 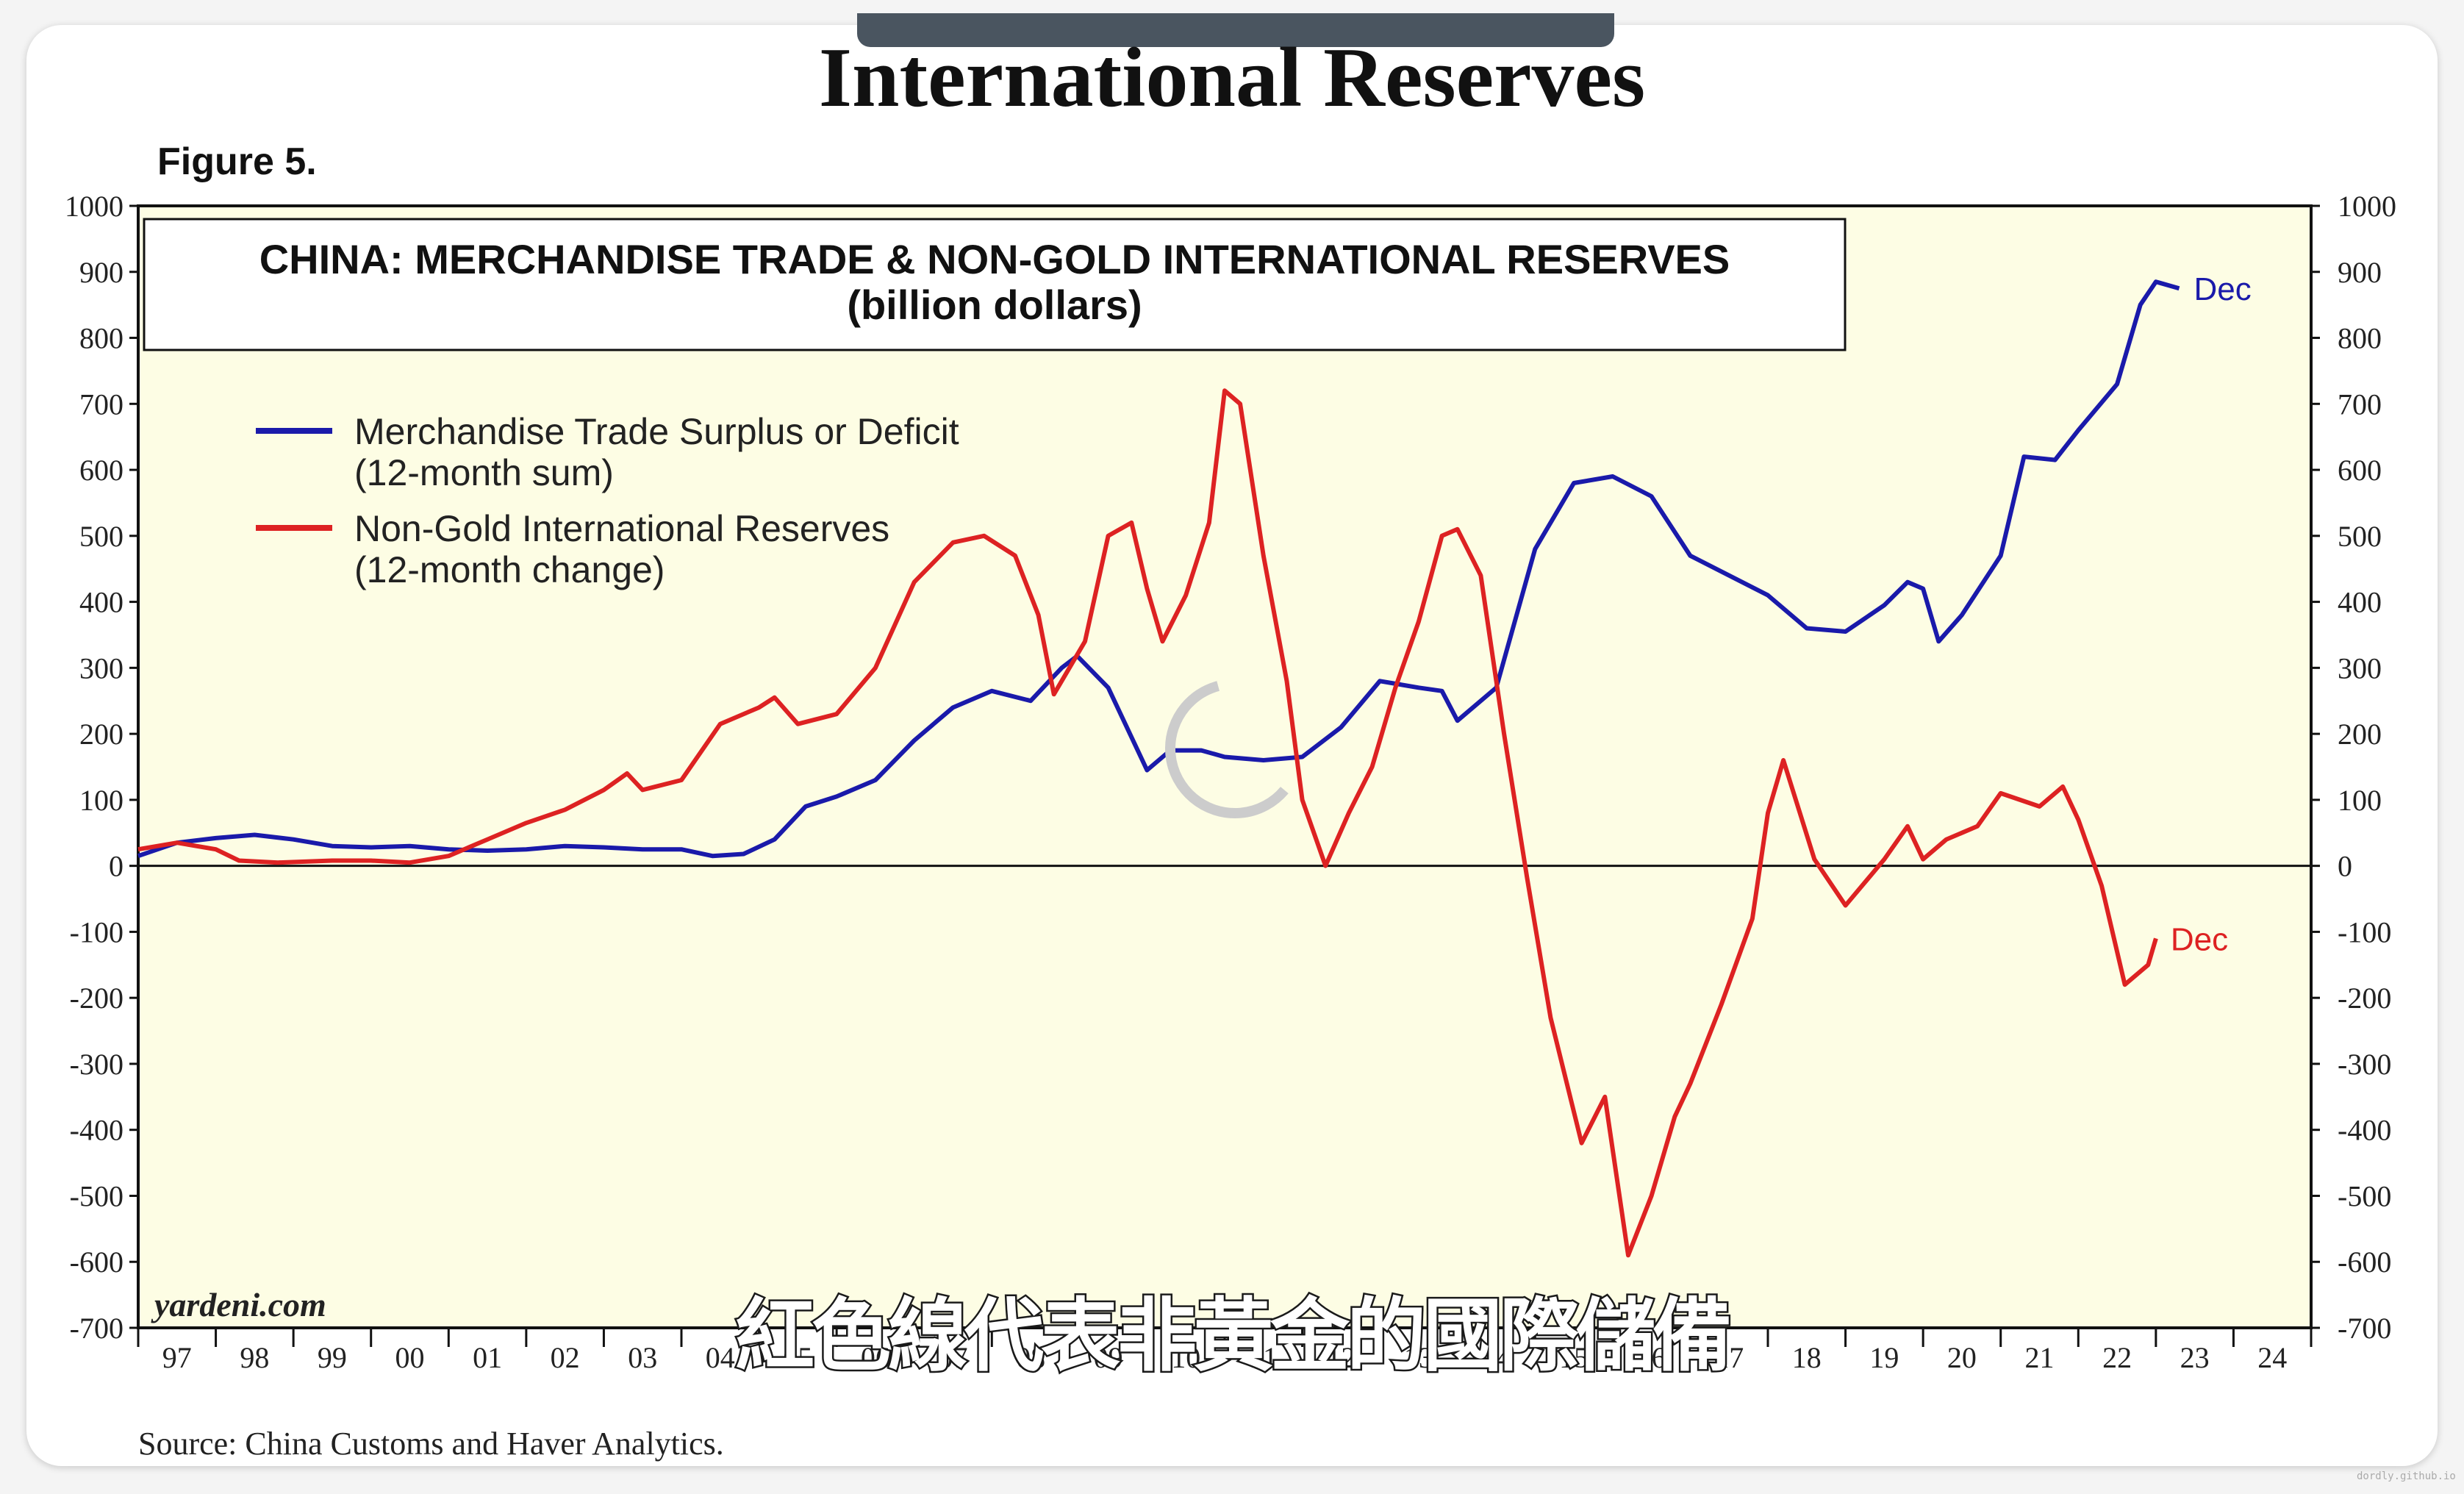 I want to click on video-top-bar, so click(x=1236, y=30).